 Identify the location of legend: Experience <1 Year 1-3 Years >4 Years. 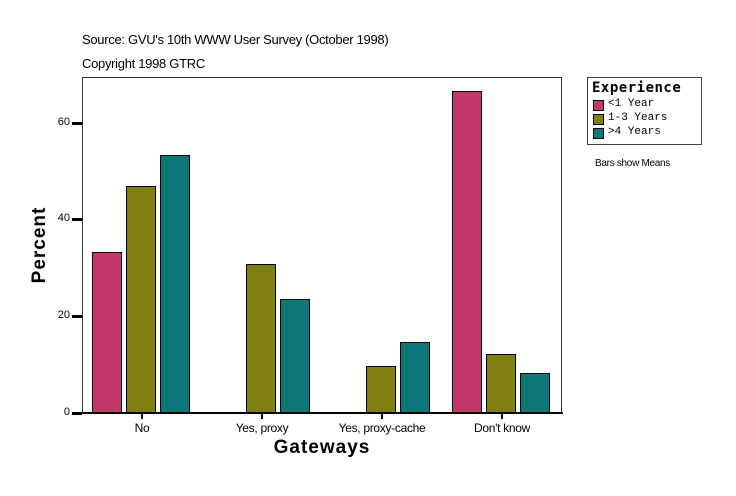
(644, 111).